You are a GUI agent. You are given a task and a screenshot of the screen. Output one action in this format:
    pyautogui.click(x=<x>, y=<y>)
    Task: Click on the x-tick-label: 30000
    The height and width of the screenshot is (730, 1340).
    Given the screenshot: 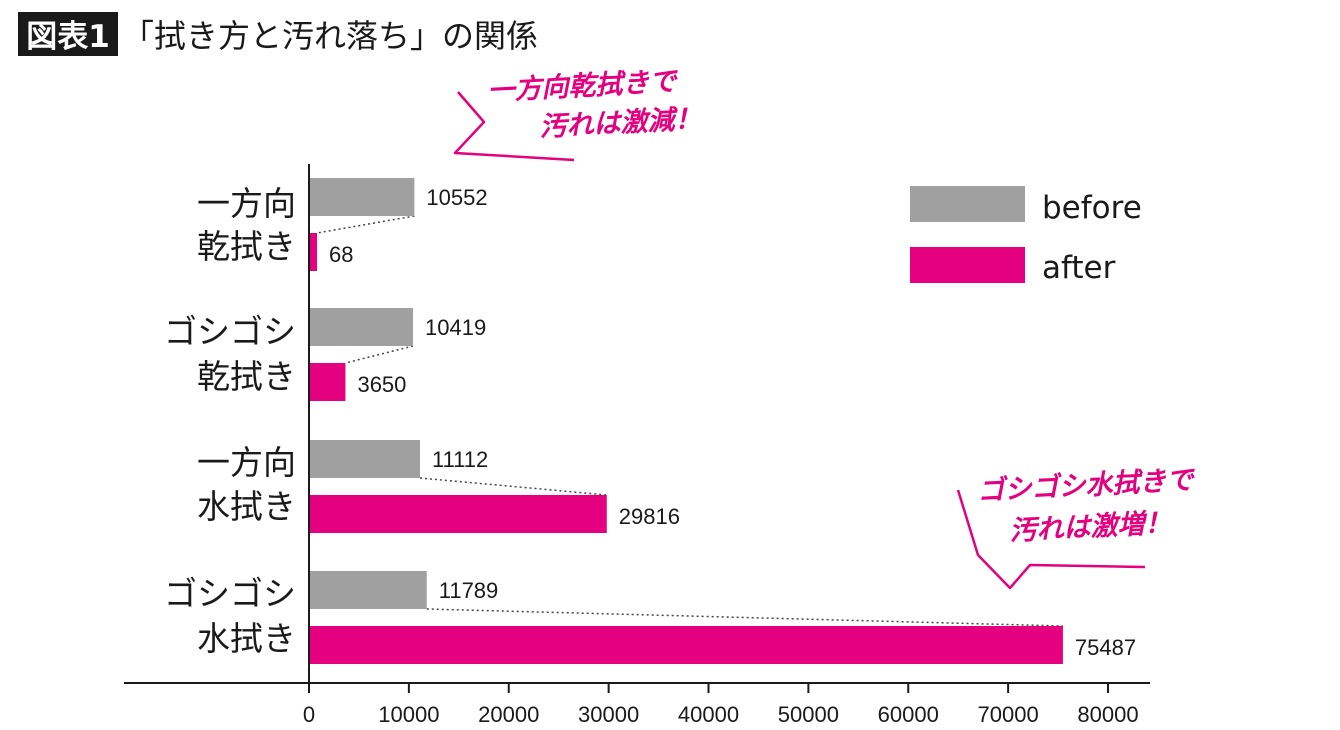 What is the action you would take?
    pyautogui.click(x=608, y=714)
    